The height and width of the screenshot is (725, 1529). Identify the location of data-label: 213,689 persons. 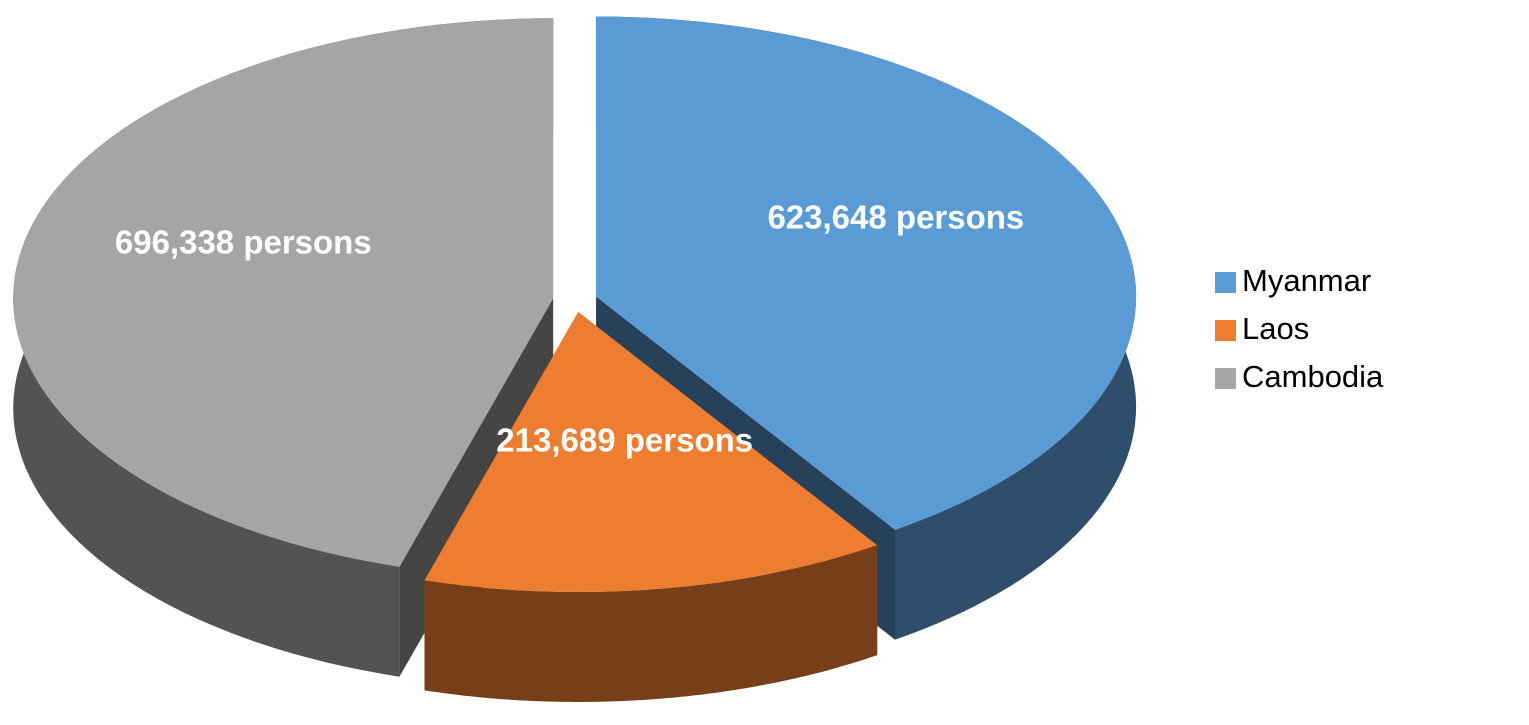
(624, 439).